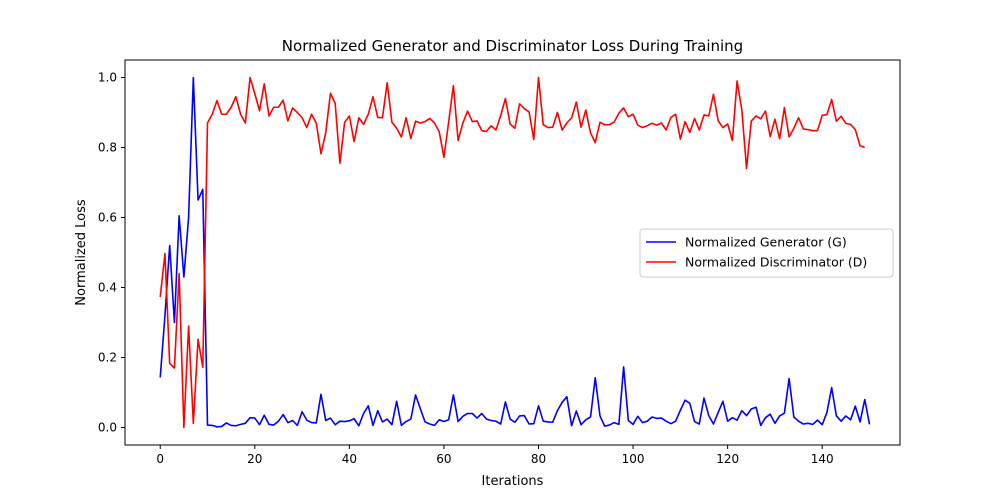 This screenshot has width=1000, height=504. I want to click on y-tick-label: 0.2, so click(107, 358).